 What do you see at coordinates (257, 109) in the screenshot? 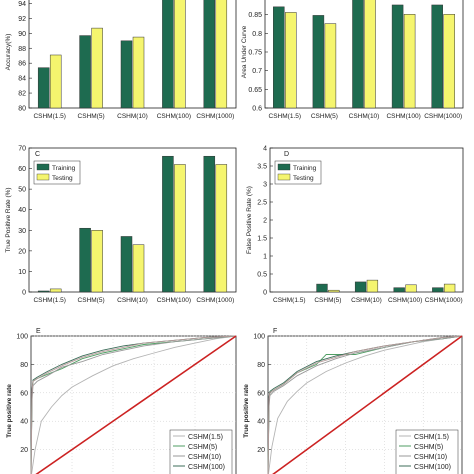
I see `y-tick-label: 0.6` at bounding box center [257, 109].